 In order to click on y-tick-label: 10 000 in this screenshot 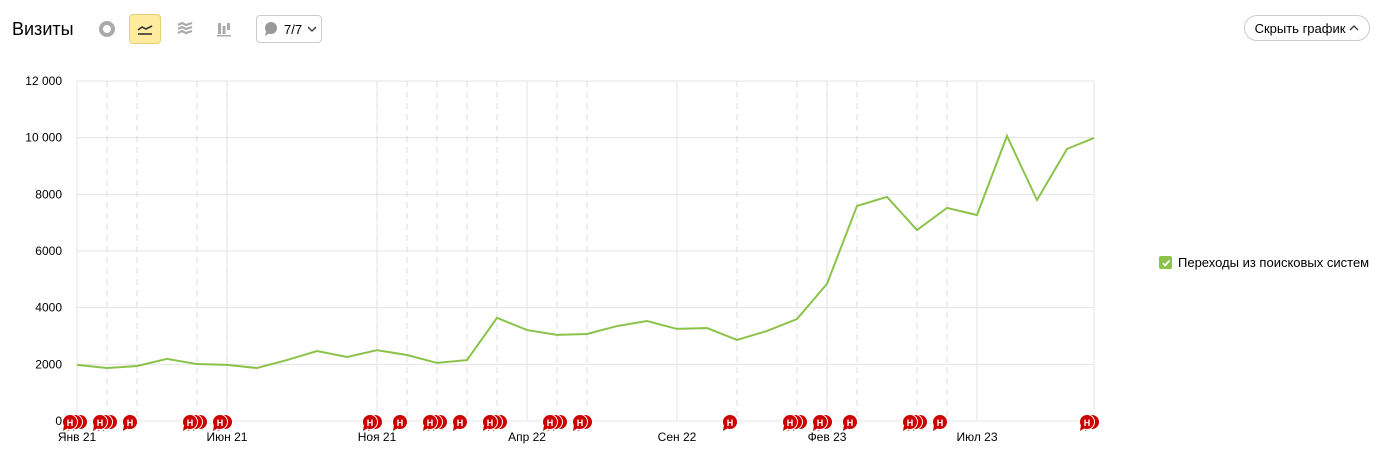, I will do `click(43, 138)`.